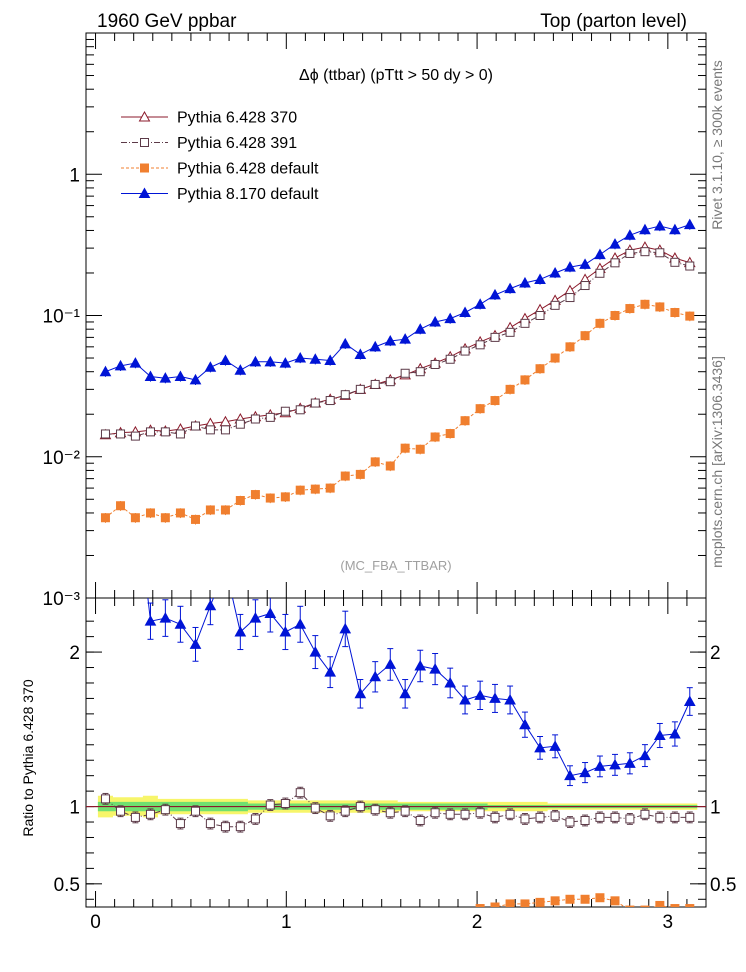 The width and height of the screenshot is (746, 972). I want to click on x-tick-label: 3, so click(668, 922).